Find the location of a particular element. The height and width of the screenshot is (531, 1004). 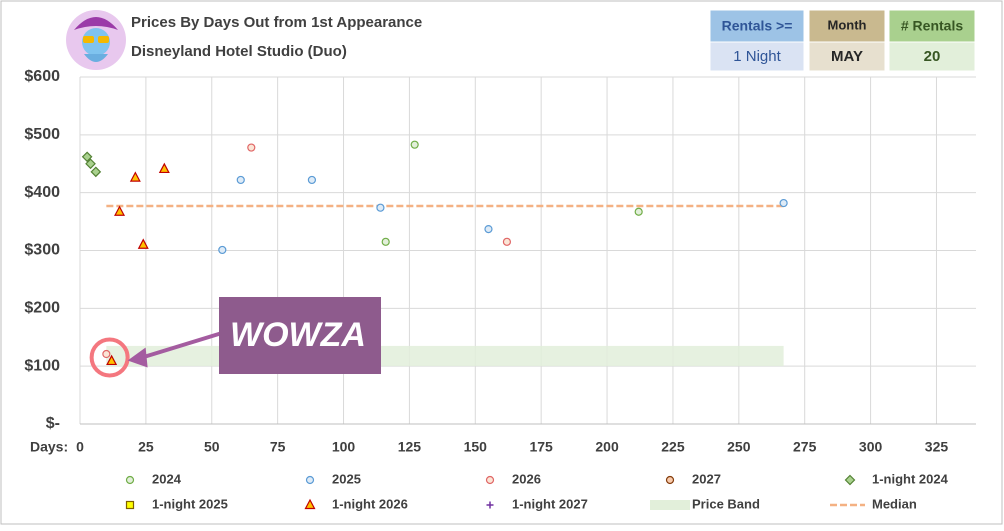

y-tick-label: $300 is located at coordinates (42, 250).